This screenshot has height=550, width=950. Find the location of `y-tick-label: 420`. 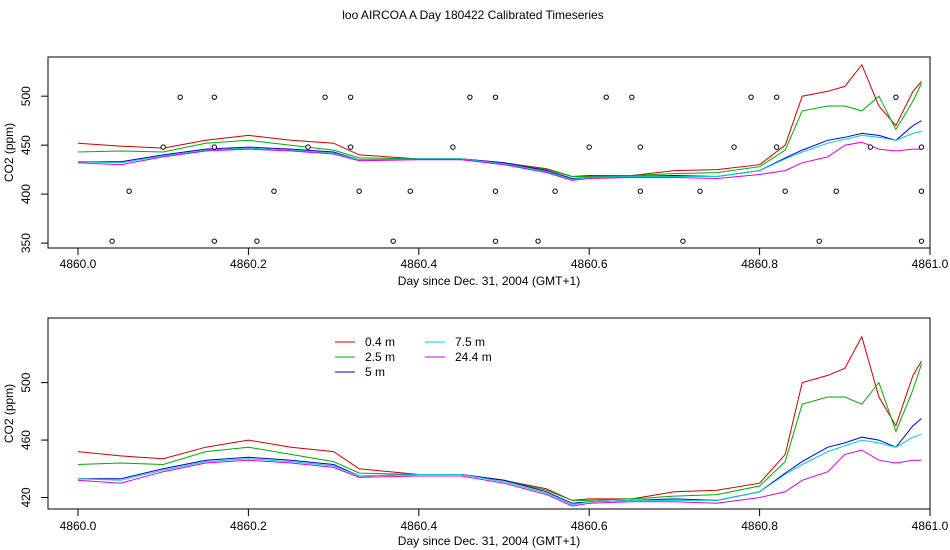

y-tick-label: 420 is located at coordinates (26, 497).